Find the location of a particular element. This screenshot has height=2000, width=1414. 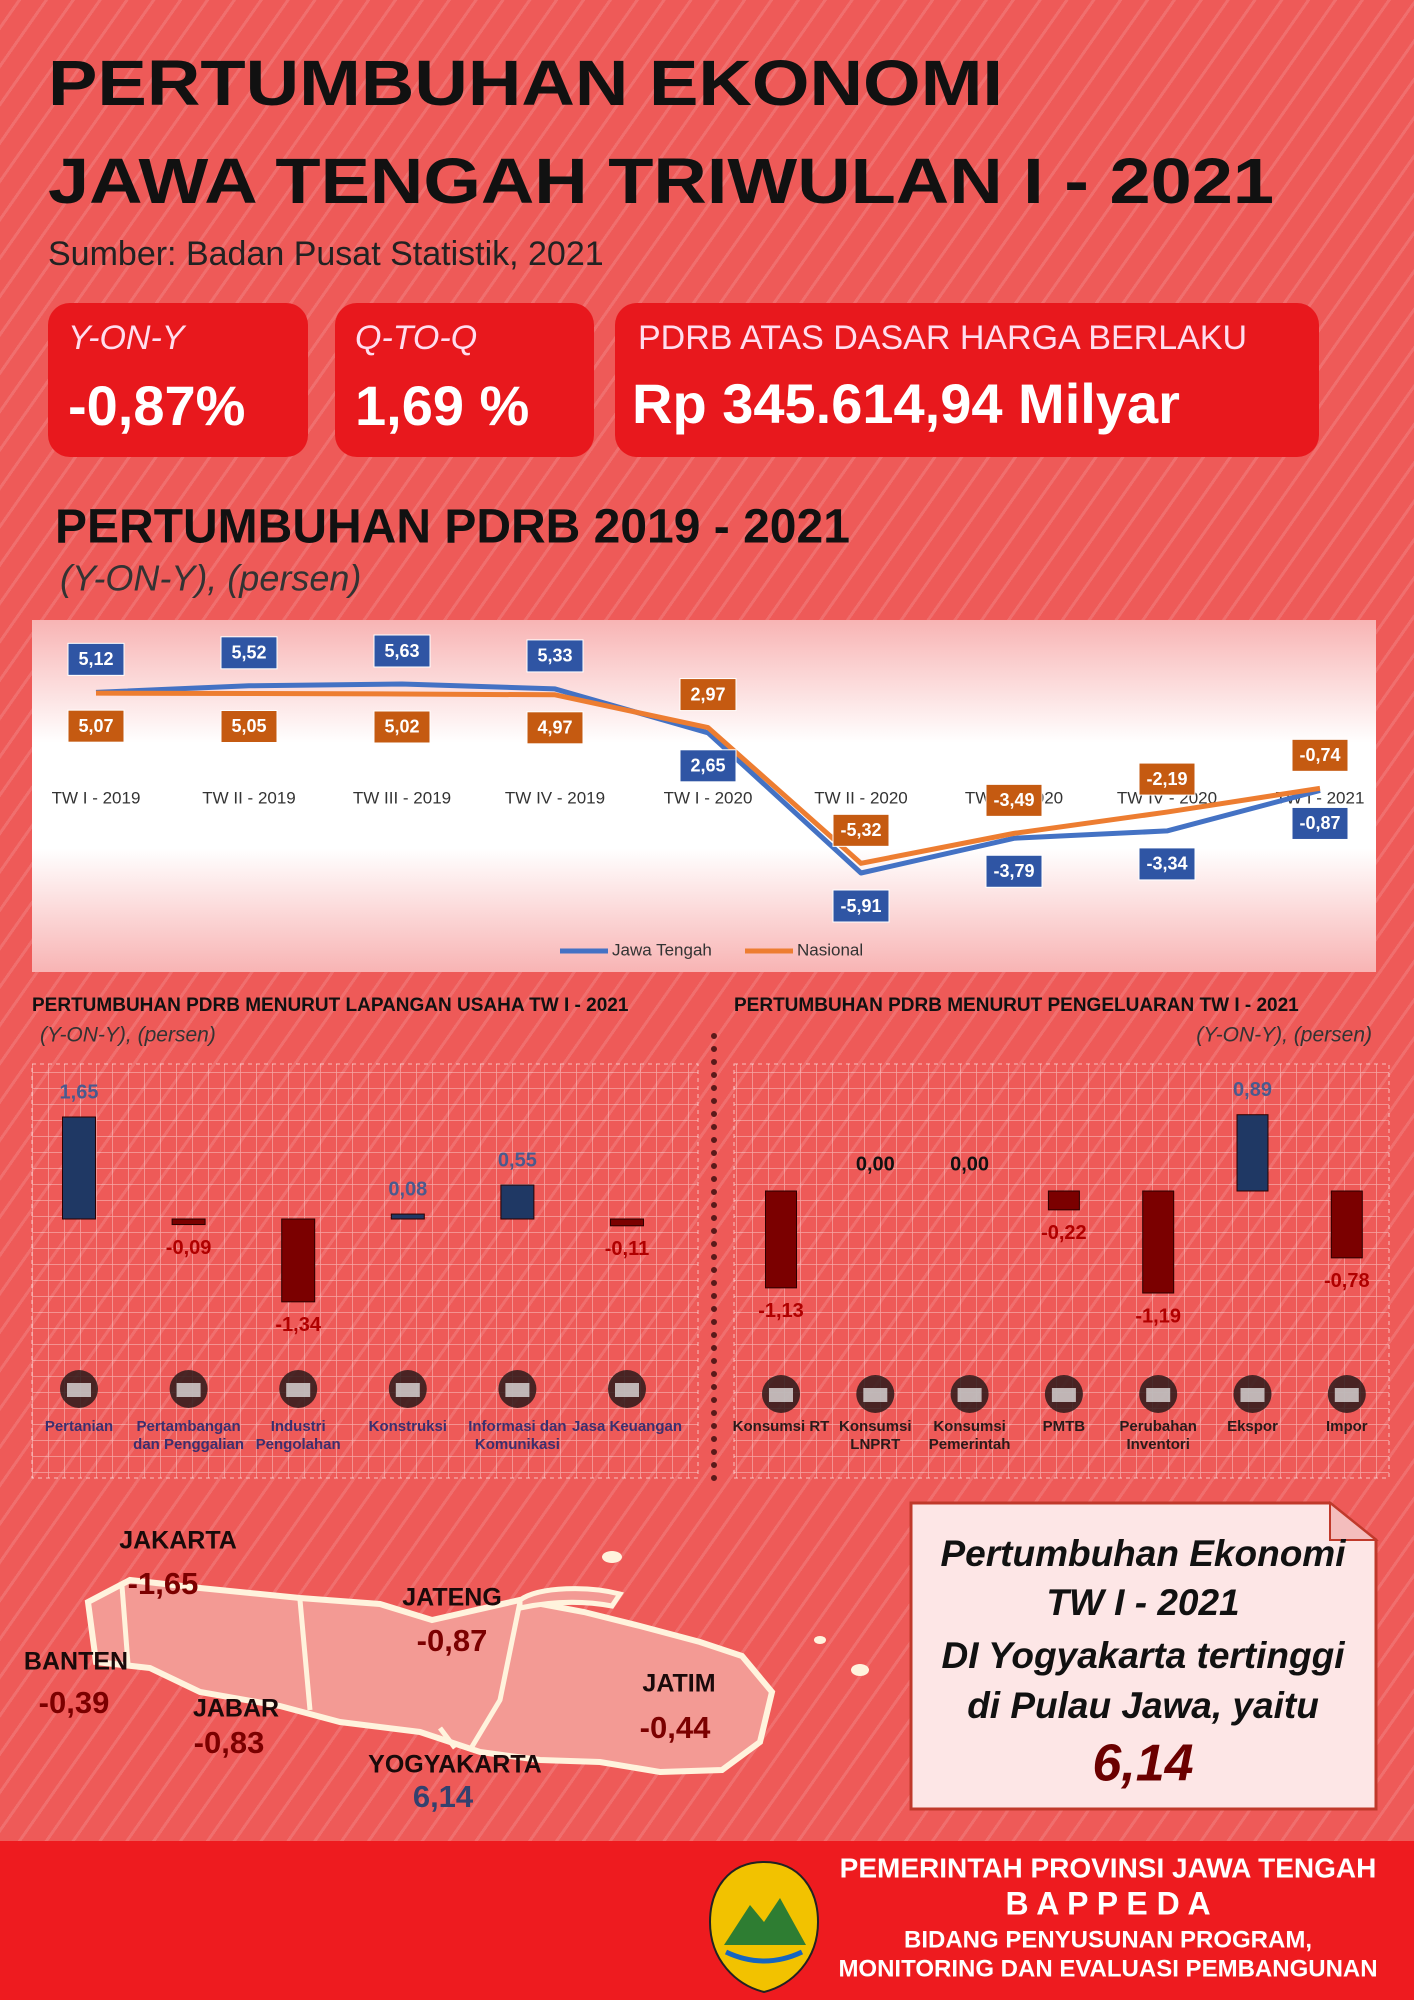

data-label: -3,79 is located at coordinates (1013, 871).